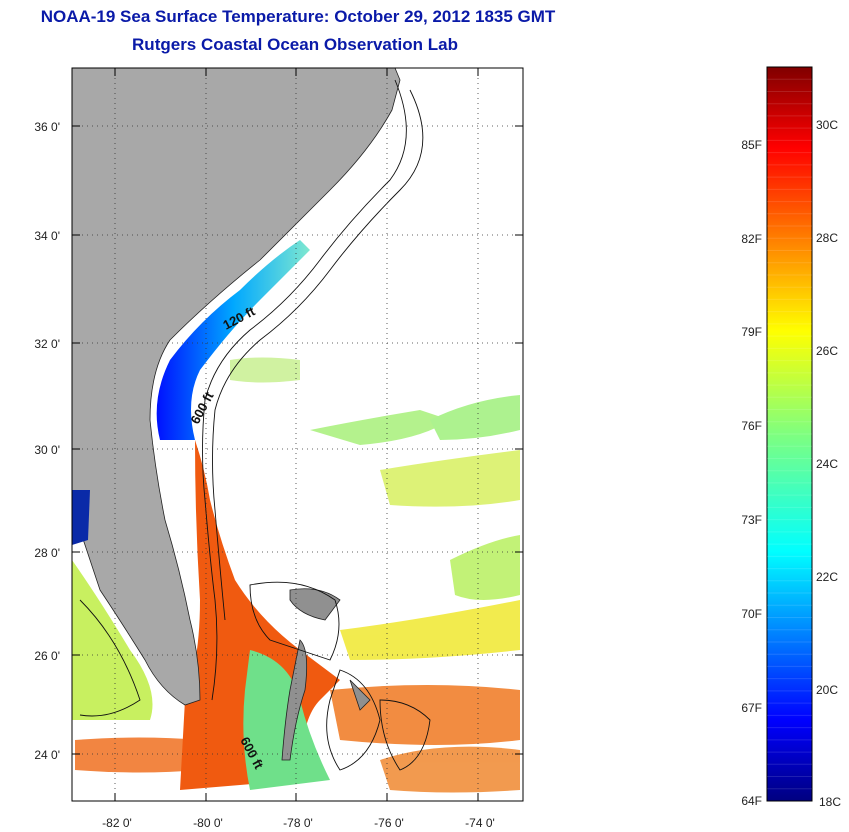 This screenshot has width=849, height=832. Describe the element at coordinates (117, 823) in the screenshot. I see `lon-label: -82 0'` at that location.